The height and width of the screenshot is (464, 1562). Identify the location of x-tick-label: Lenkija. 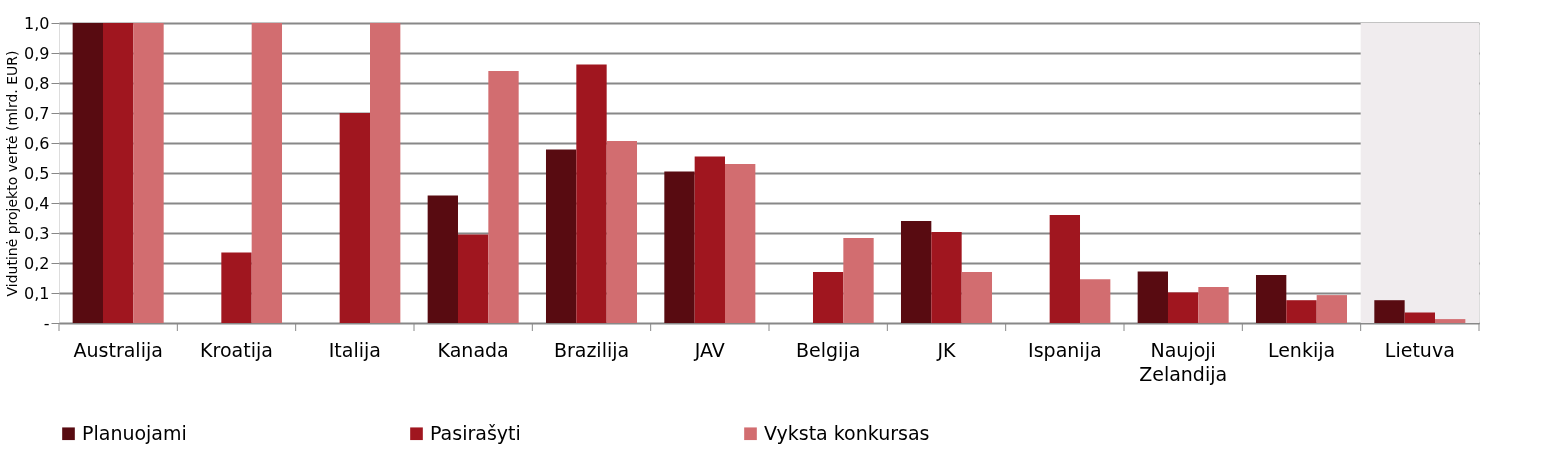
(1301, 349).